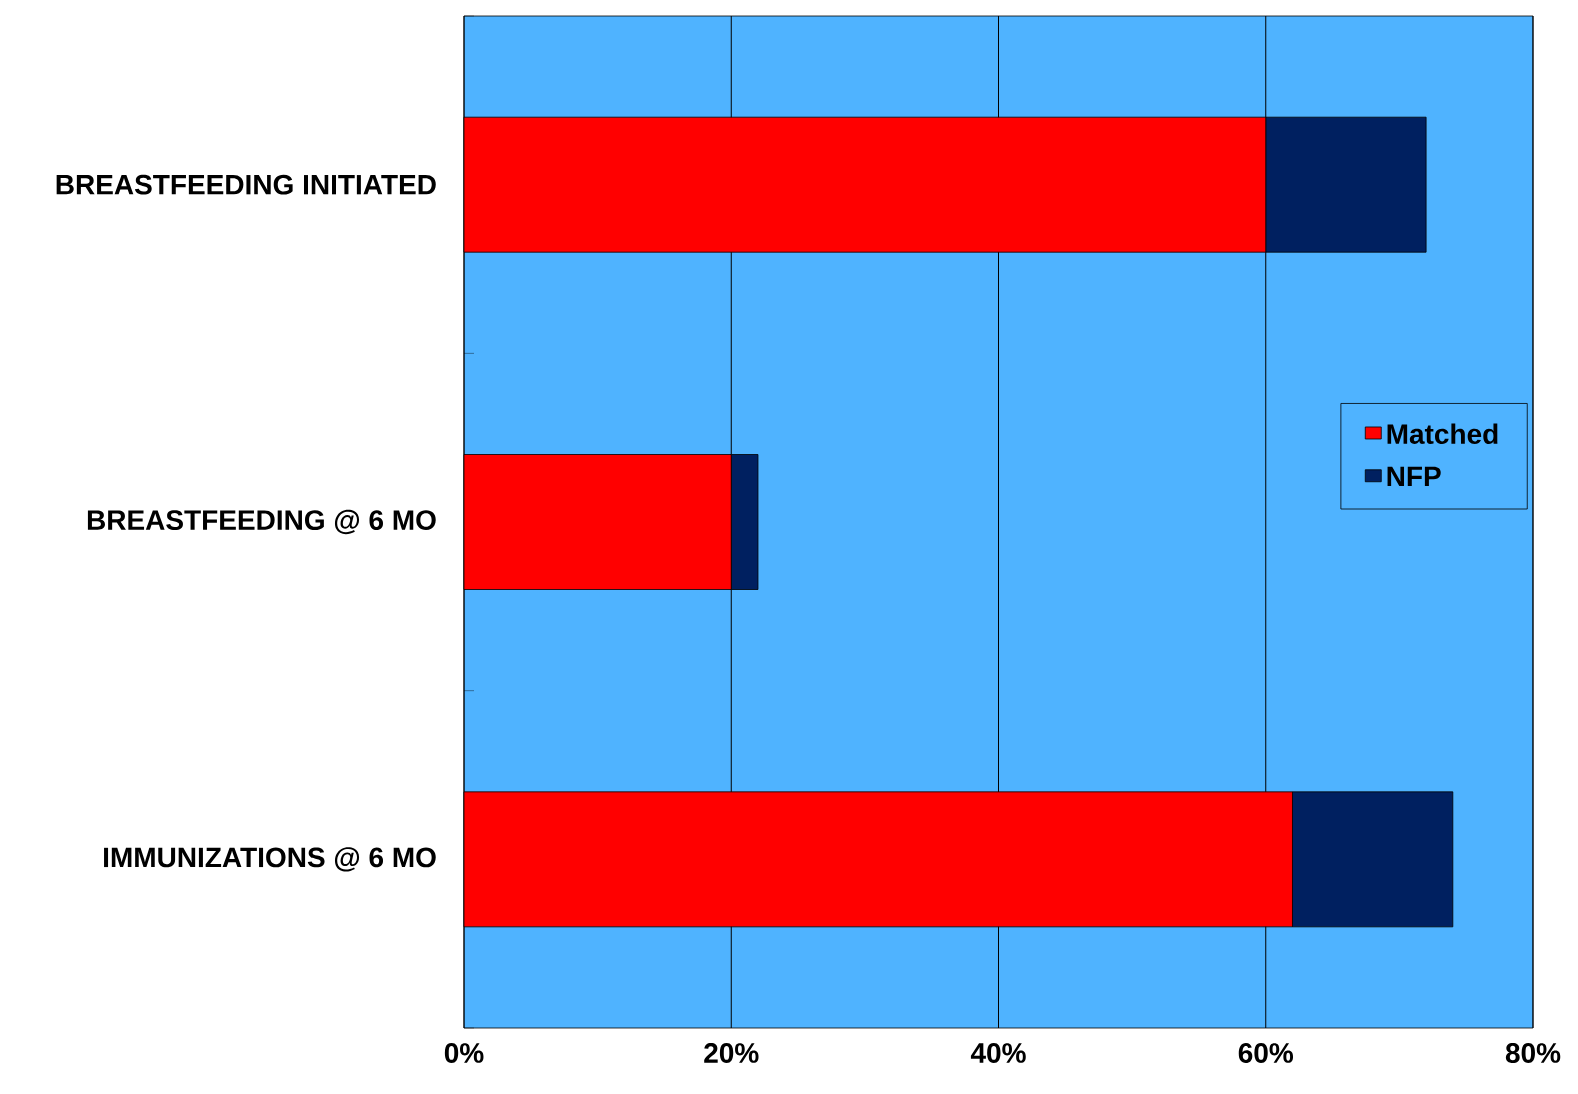 Image resolution: width=1578 pixels, height=1094 pixels. Describe the element at coordinates (270, 859) in the screenshot. I see `y-tick-label: IMMUNIZATIONS @ 6 MO` at that location.